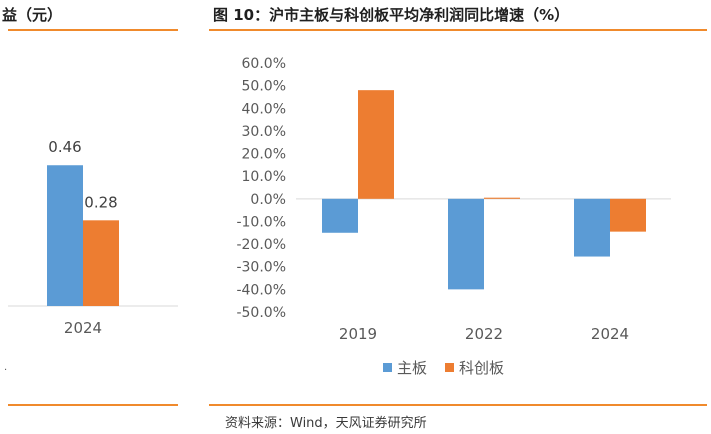 The height and width of the screenshot is (434, 711). Describe the element at coordinates (458, 30) in the screenshot. I see `right-title-divider` at that location.